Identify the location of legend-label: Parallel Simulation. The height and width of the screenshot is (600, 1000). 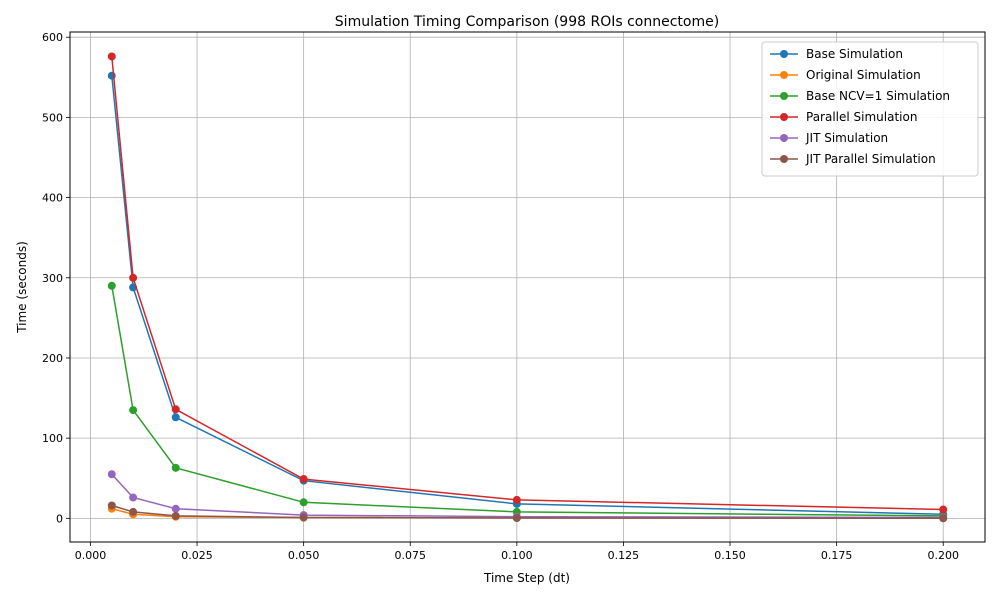
(861, 117).